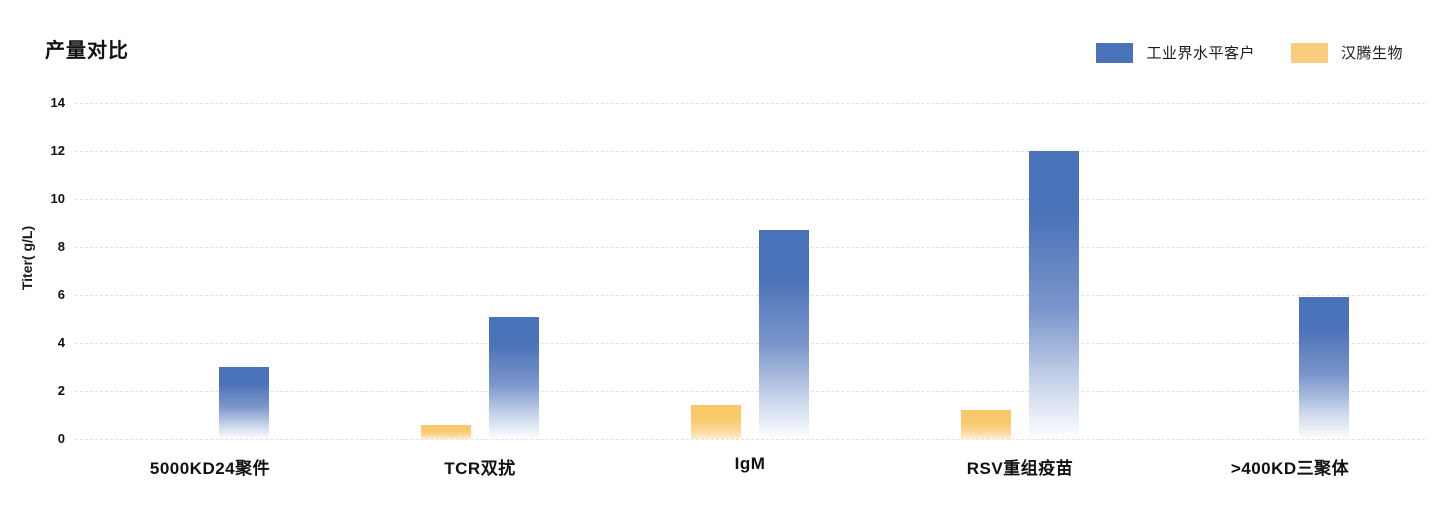  Describe the element at coordinates (57, 198) in the screenshot. I see `y-tick-label-10: 10` at that location.